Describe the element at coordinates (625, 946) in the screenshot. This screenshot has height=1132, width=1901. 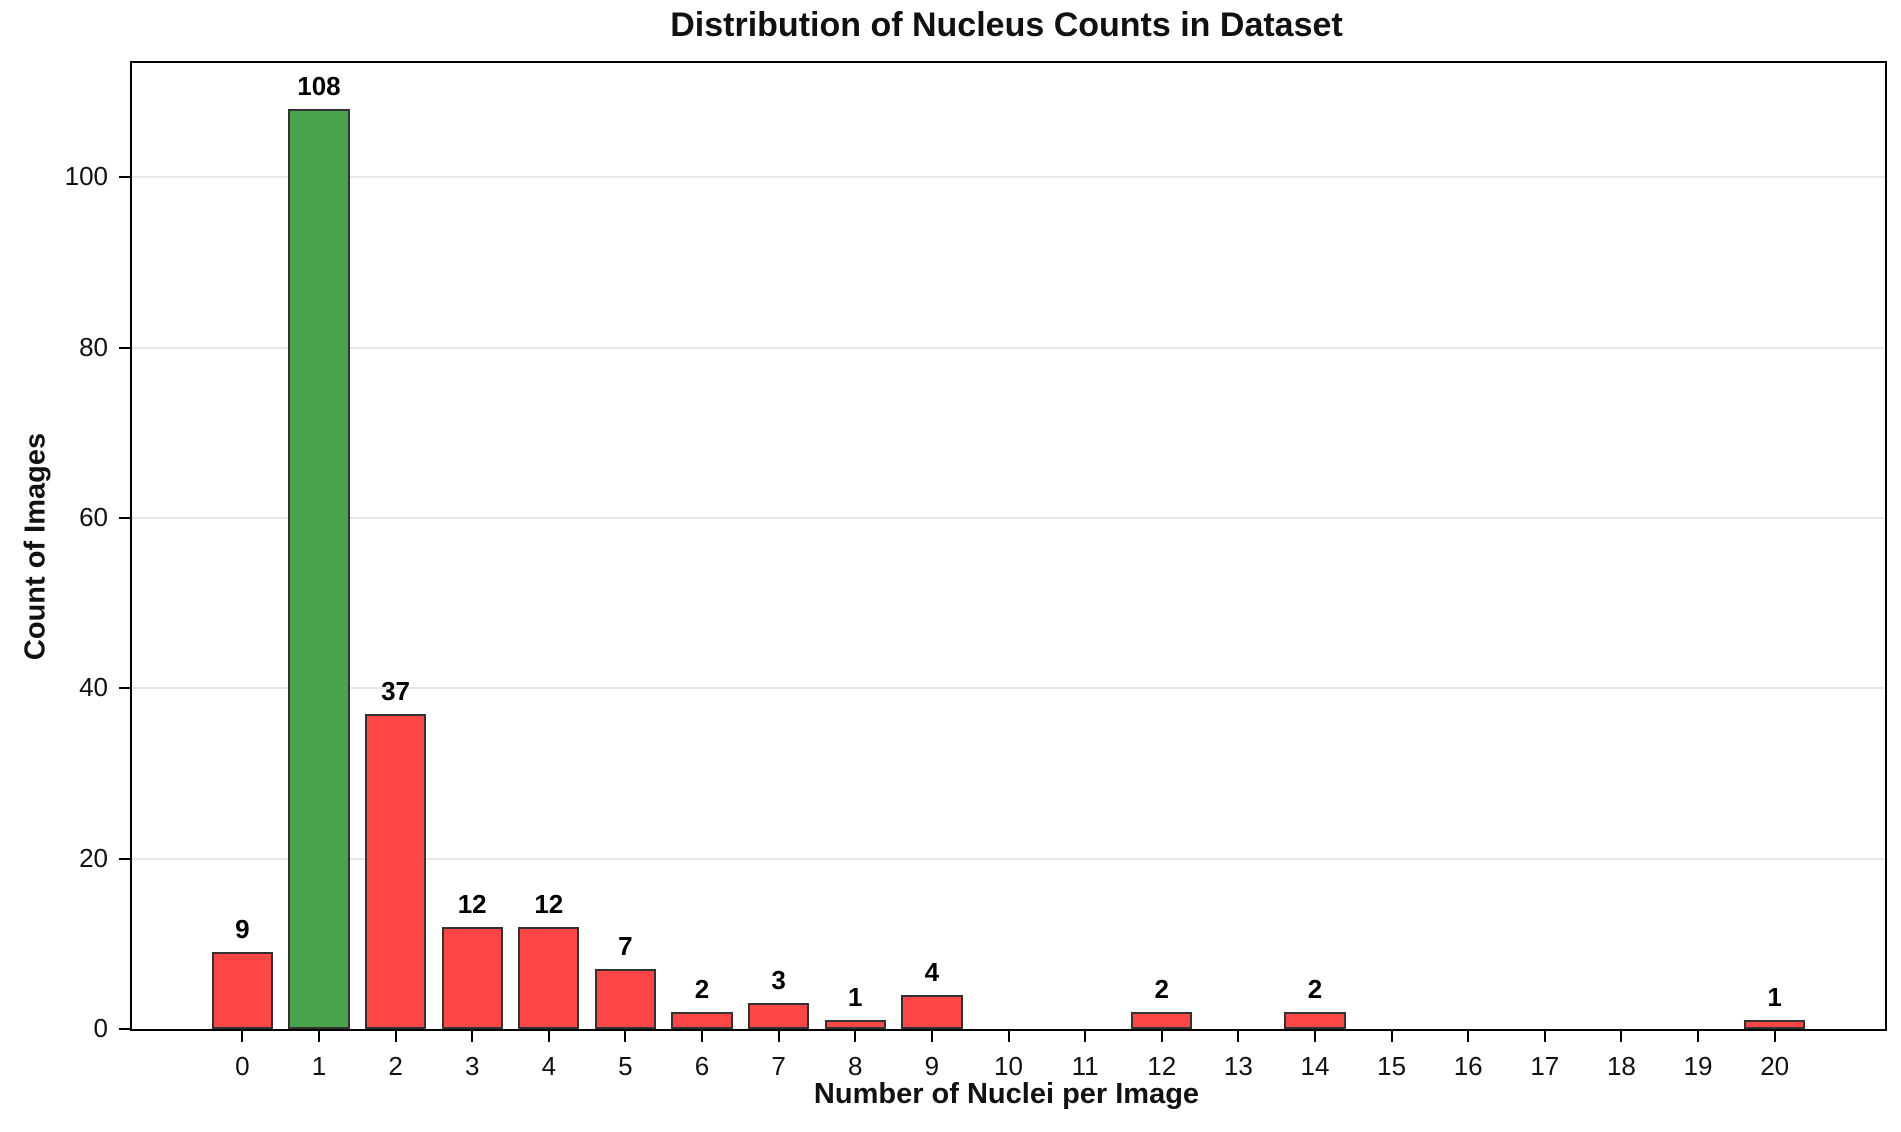
I see `bar-value-label-x5: 7` at that location.